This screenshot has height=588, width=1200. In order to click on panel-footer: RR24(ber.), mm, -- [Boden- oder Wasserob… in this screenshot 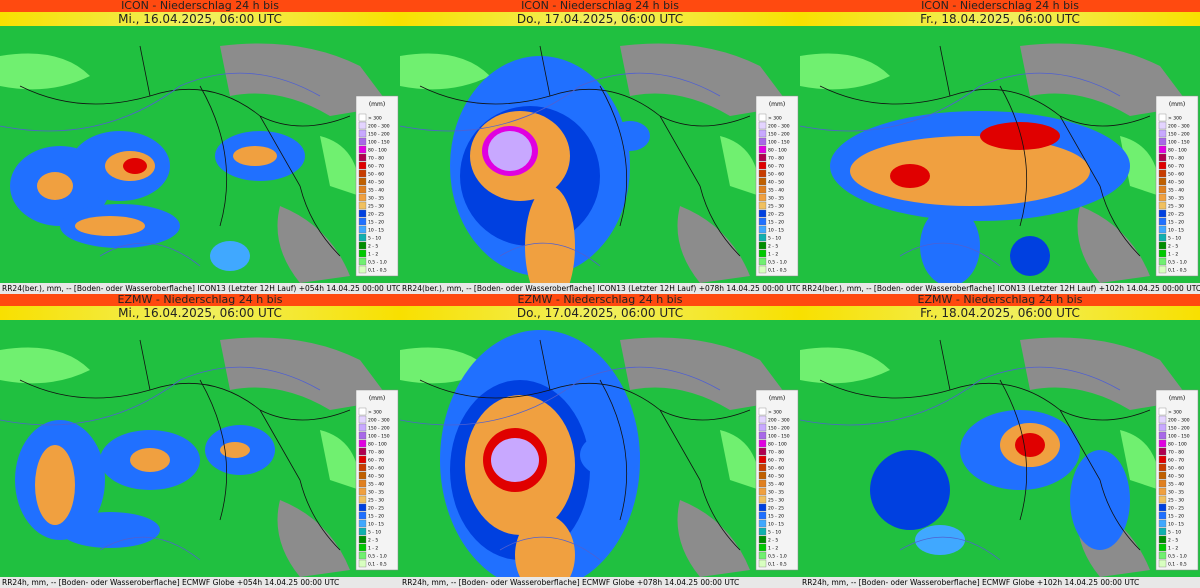, I will do `click(200, 288)`.